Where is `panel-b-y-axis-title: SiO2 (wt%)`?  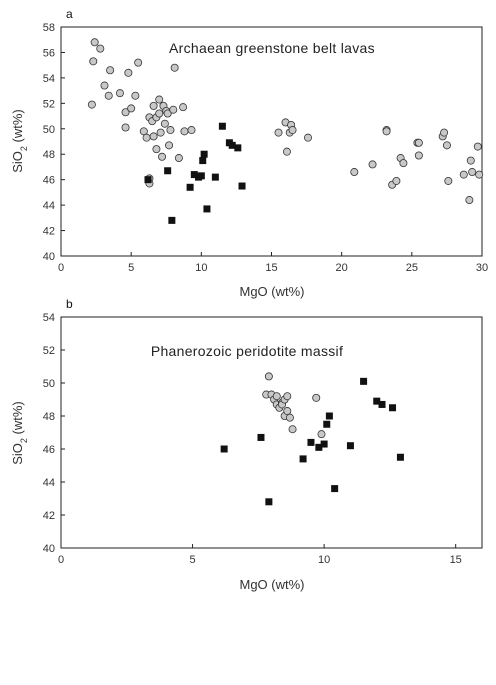
panel-b-y-axis-title: SiO2 (wt%) is located at coordinates (19, 433).